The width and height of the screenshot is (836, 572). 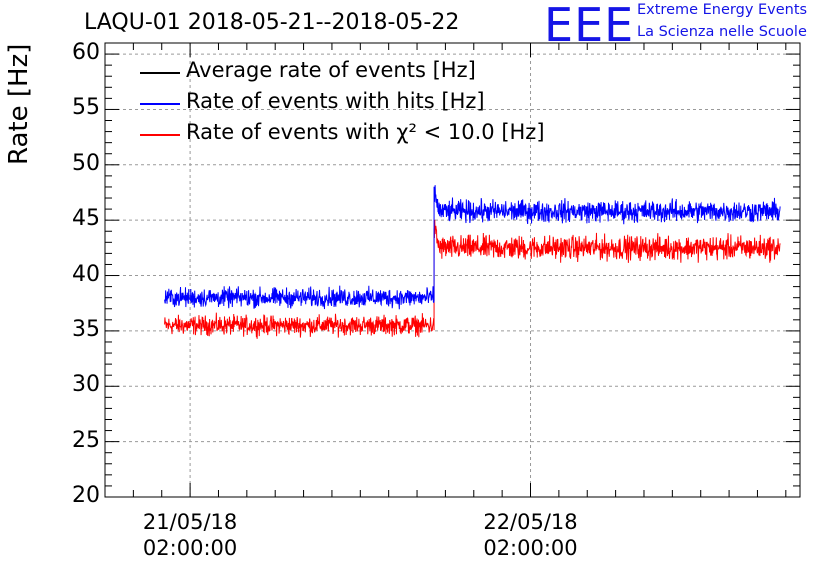 What do you see at coordinates (190, 535) in the screenshot?
I see `x-tick-label: 21/05/18 02:00:00` at bounding box center [190, 535].